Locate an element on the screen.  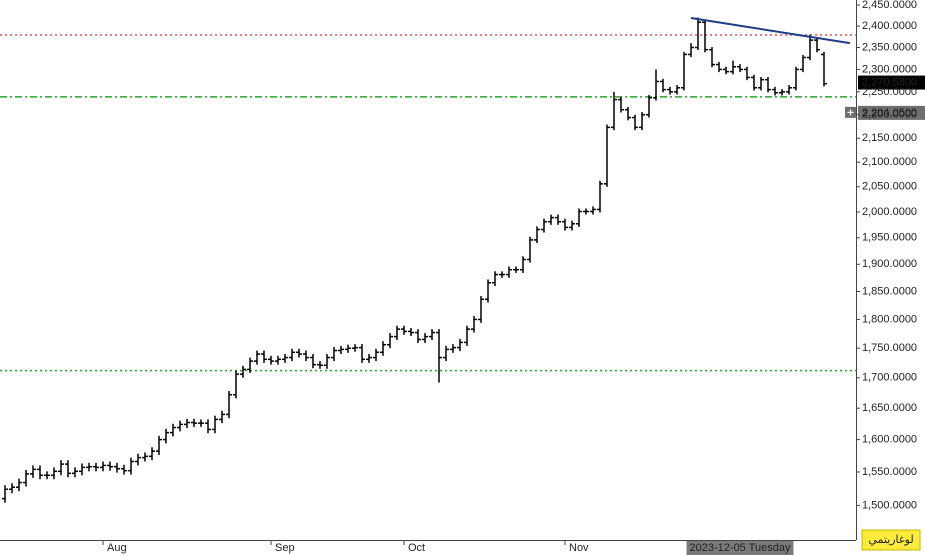
y-tick-label: 2,350.0000 is located at coordinates (889, 47).